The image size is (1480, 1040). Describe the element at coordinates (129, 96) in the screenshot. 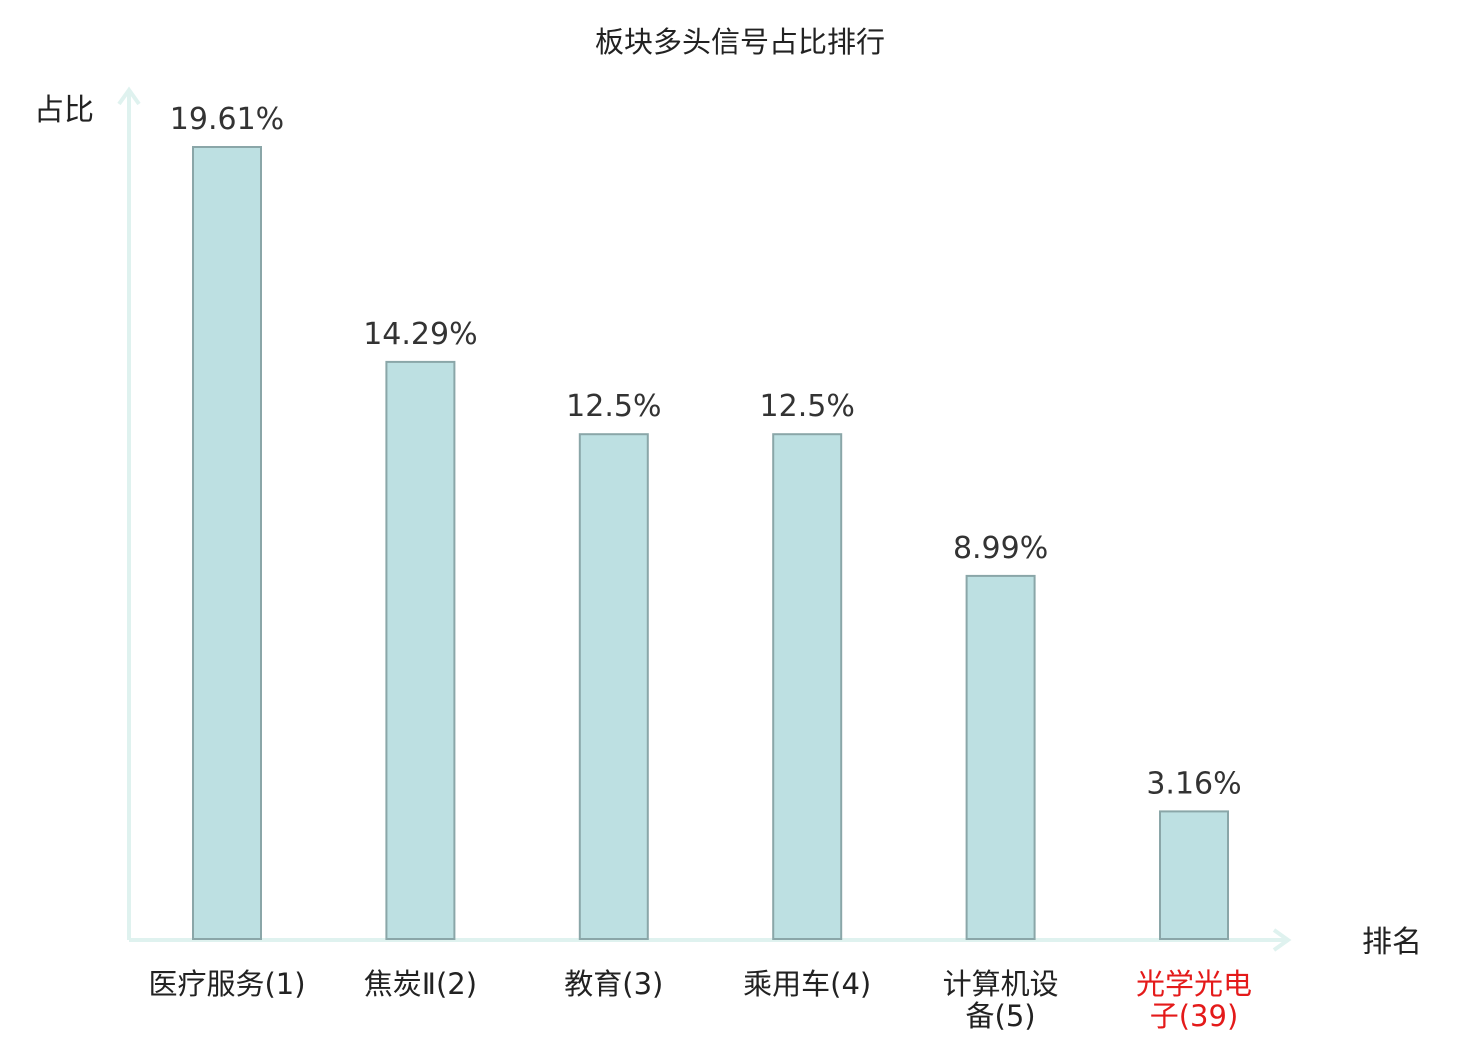

I see `y-axis-arrow` at that location.